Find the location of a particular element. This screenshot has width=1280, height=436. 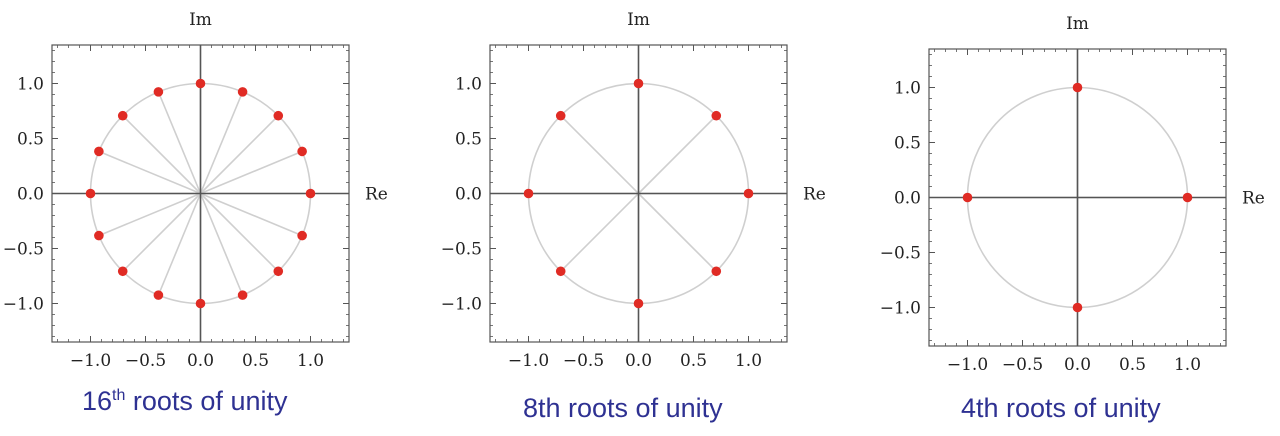

caption-text: 4th roots of unity is located at coordinates (1061, 408).